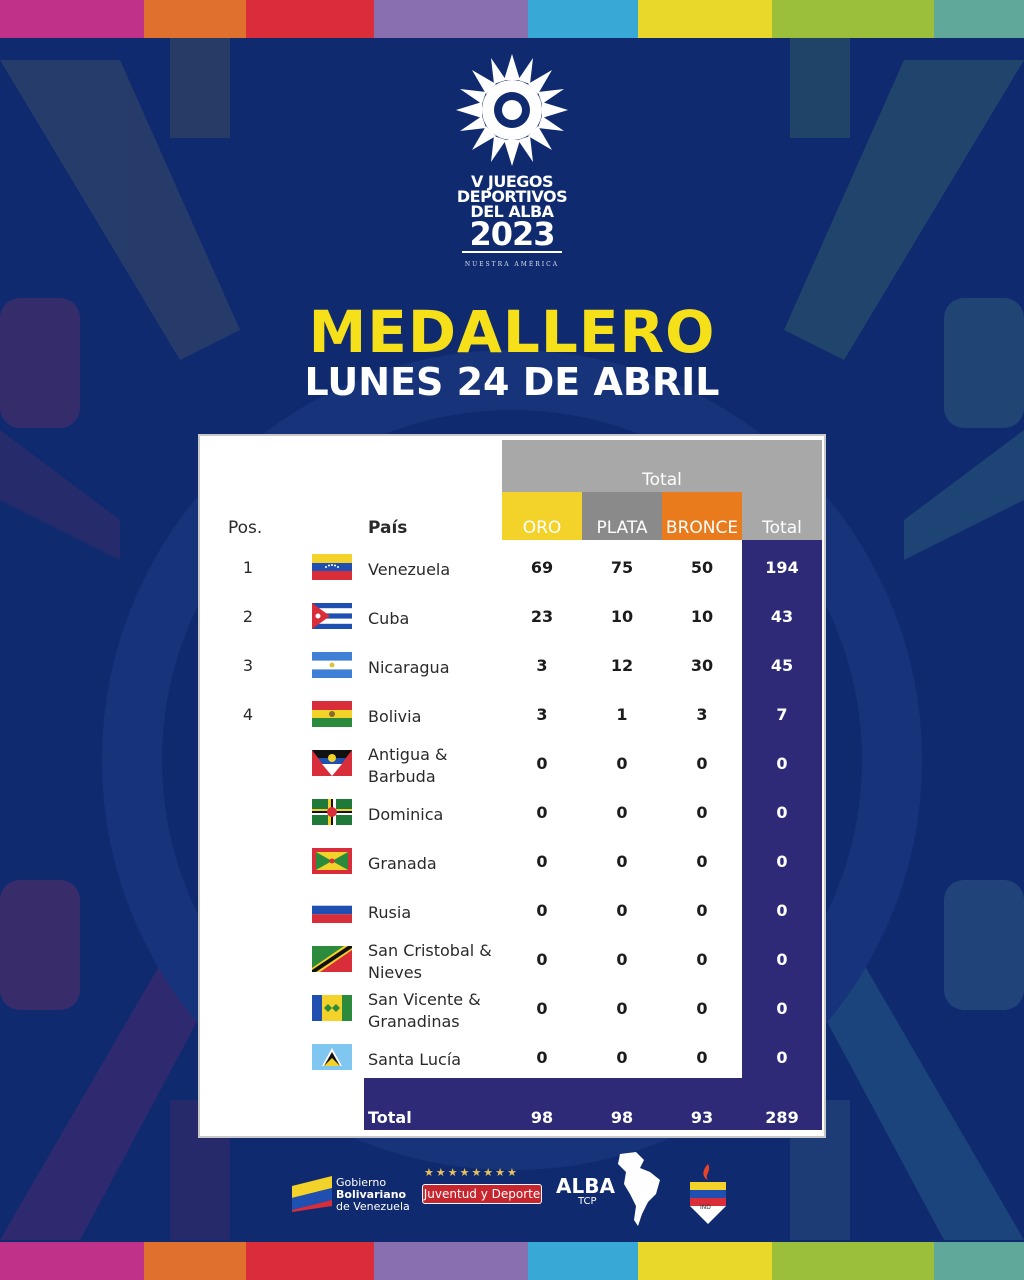  Describe the element at coordinates (622, 528) in the screenshot. I see `header-plata: PLATA` at that location.